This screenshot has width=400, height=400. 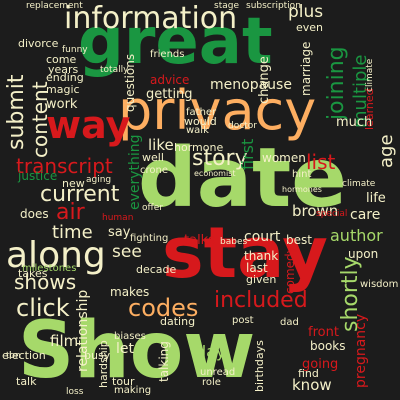 I want to click on word-subscription: subscription, so click(x=273, y=6).